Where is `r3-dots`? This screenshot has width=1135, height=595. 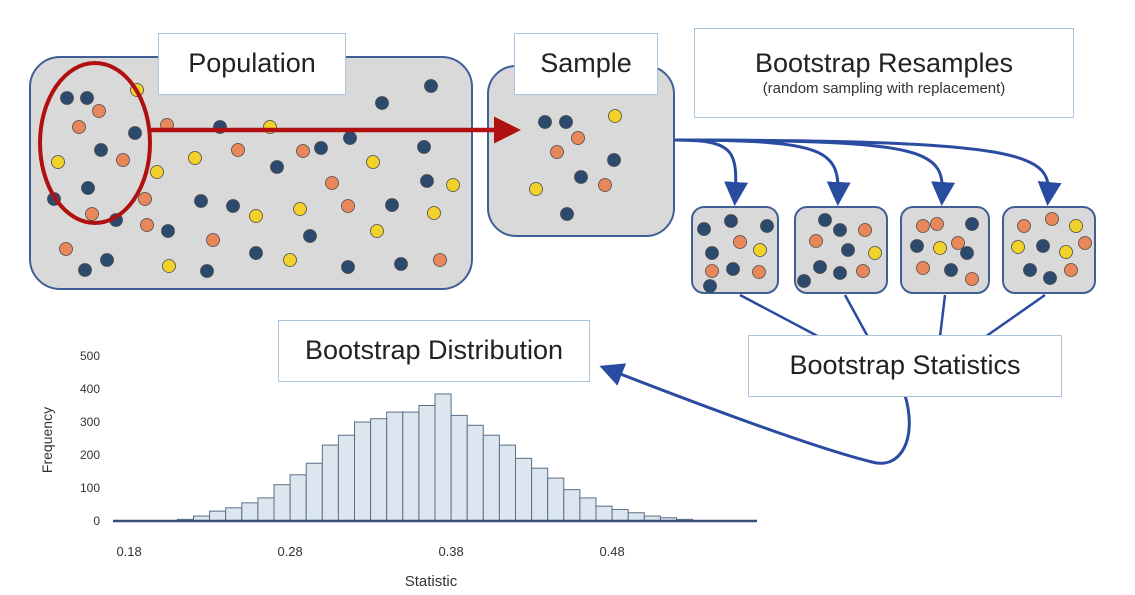 r3-dots is located at coordinates (944, 251).